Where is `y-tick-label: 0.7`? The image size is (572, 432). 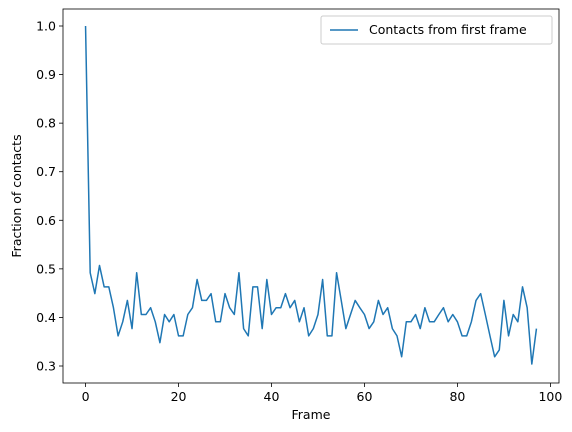
y-tick-label: 0.7 is located at coordinates (46, 171).